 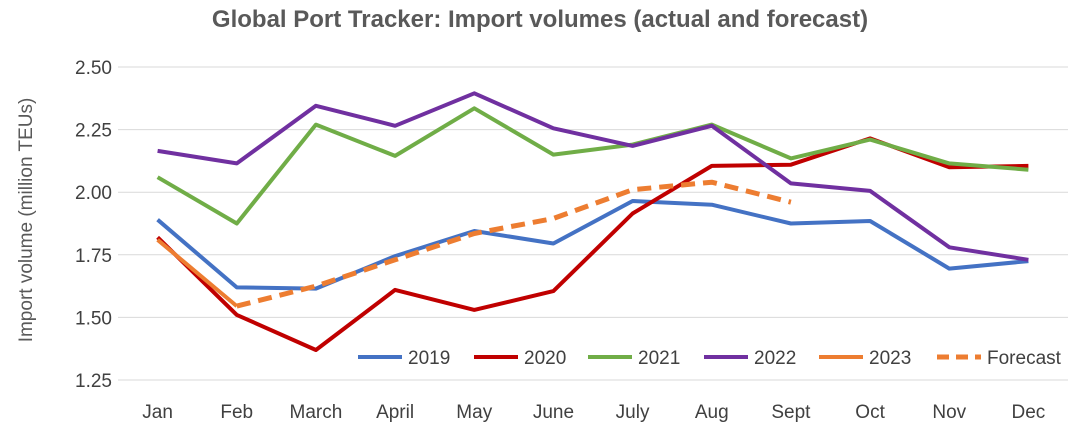 I want to click on x-tick-label: June, so click(x=553, y=412).